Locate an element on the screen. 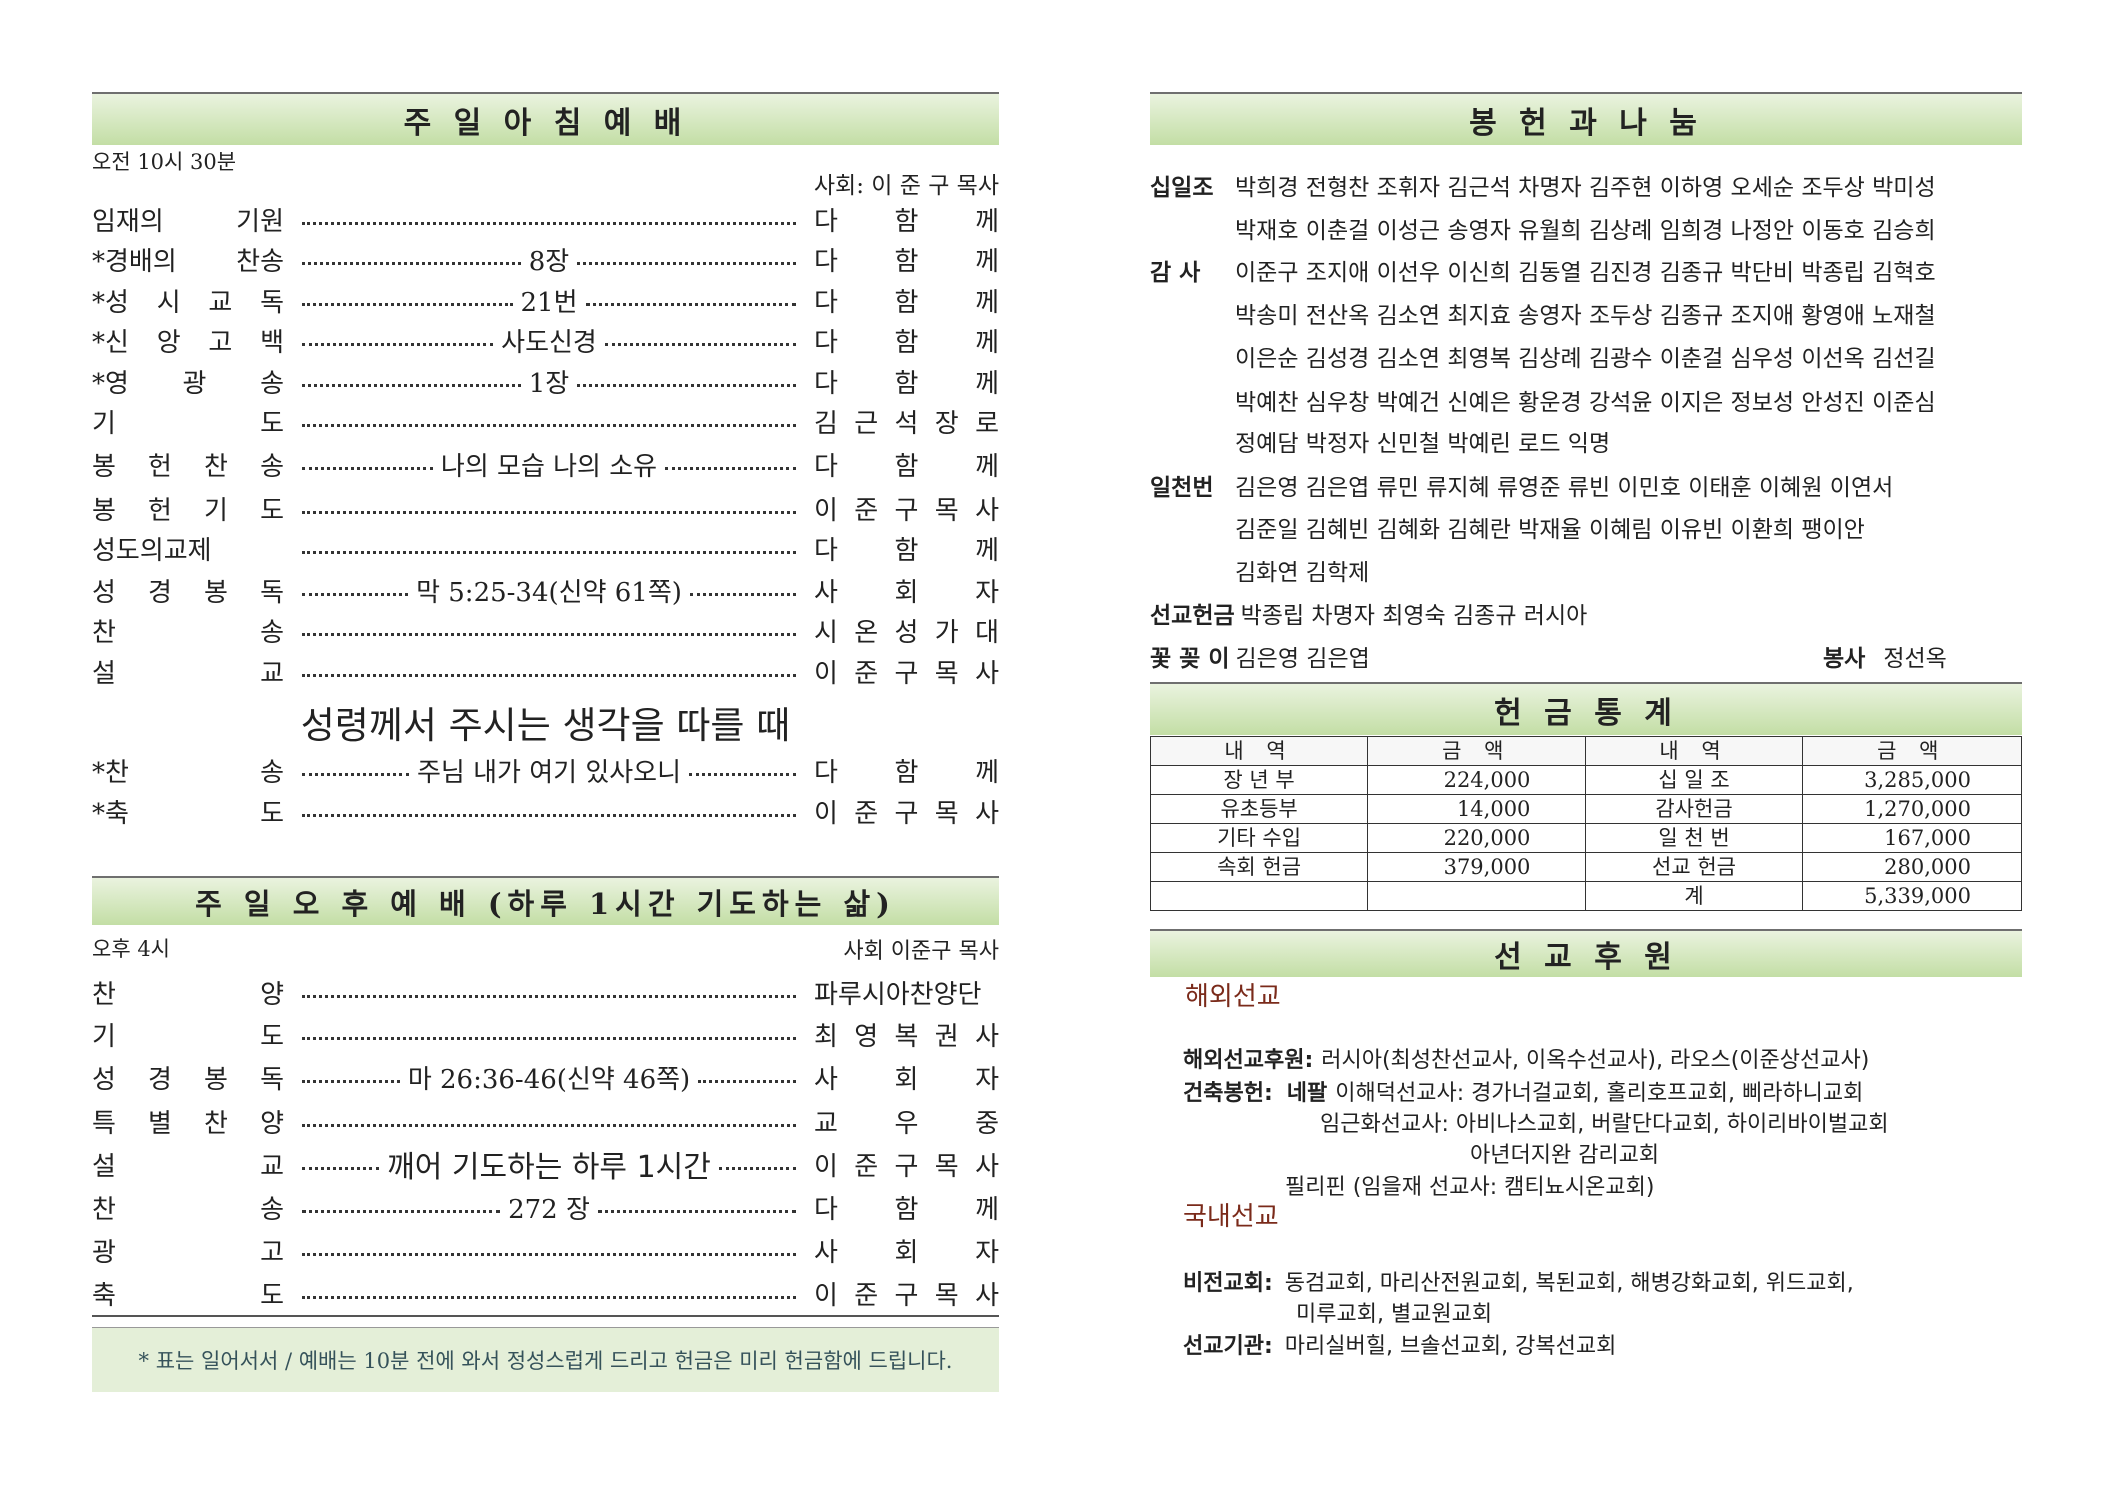 The height and width of the screenshot is (1488, 2105). order-row: *경배의 찬송 8장 다 함 께 is located at coordinates (545, 259).